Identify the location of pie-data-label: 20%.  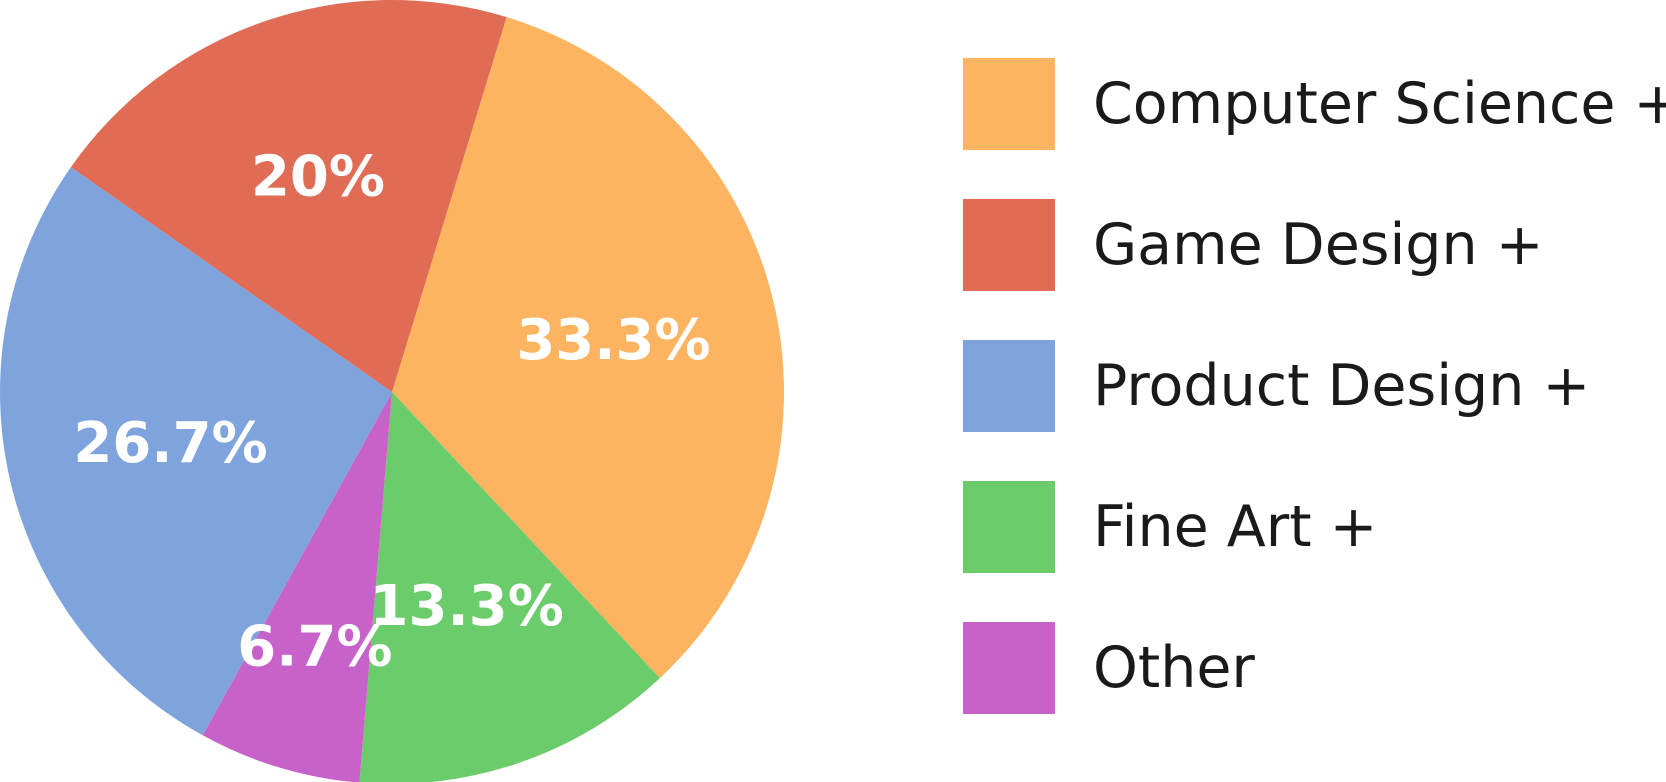
(318, 177).